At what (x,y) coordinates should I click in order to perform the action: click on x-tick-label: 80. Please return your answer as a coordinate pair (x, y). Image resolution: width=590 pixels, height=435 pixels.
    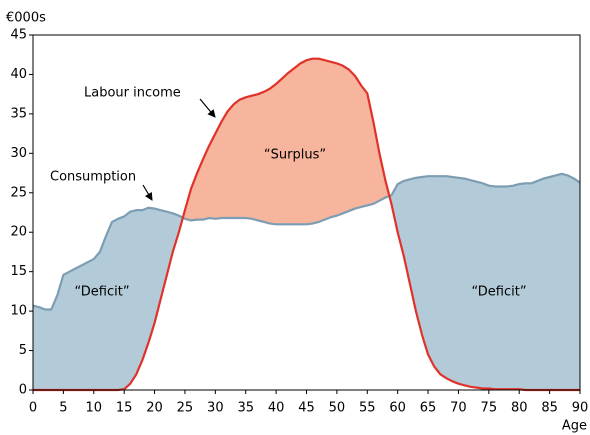
    Looking at the image, I should click on (519, 408).